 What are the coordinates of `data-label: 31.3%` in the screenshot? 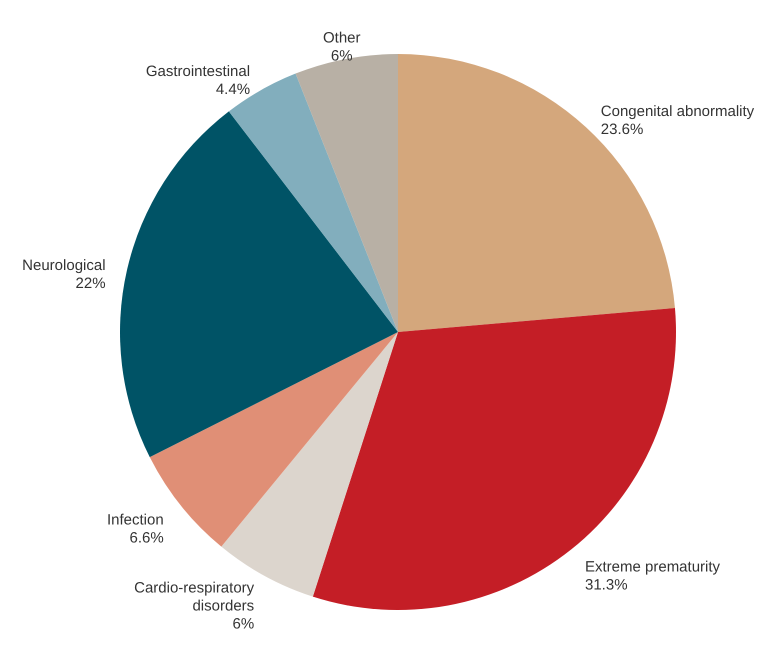 It's located at (606, 585).